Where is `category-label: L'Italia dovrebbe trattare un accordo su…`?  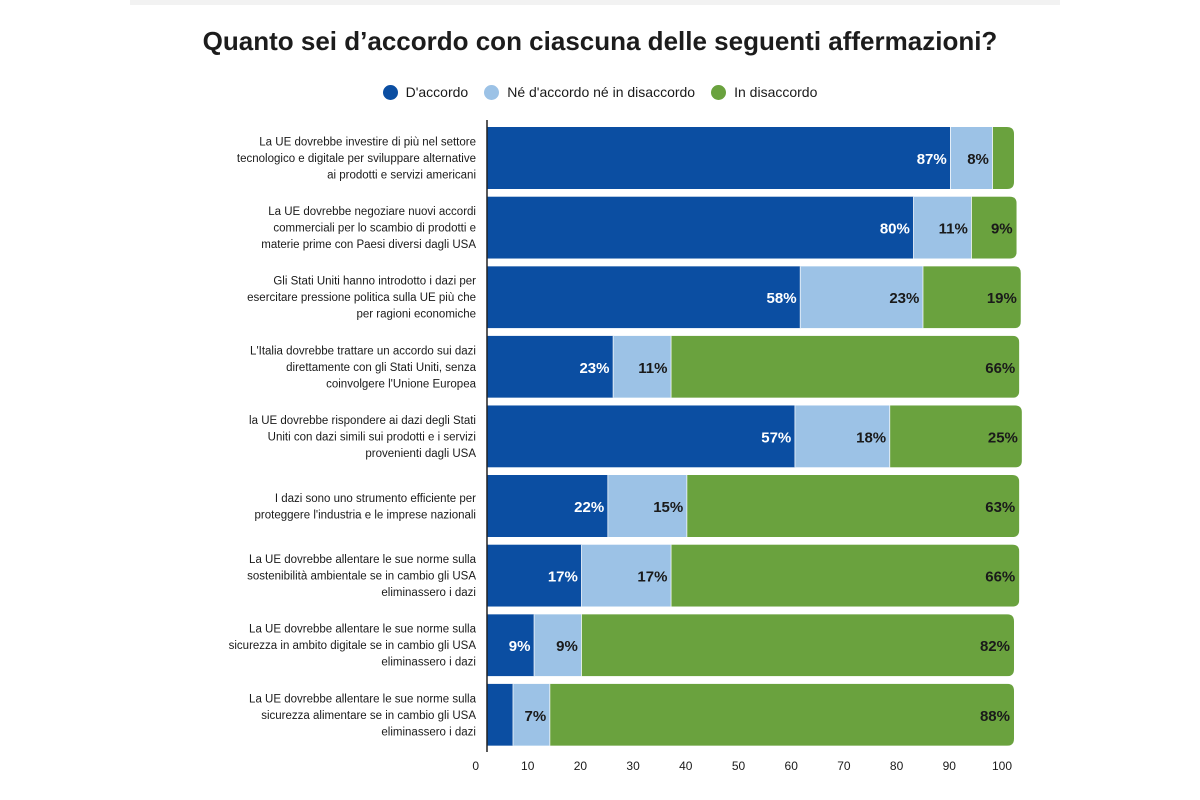
category-label: L'Italia dovrebbe trattare un accordo su… is located at coordinates (363, 351).